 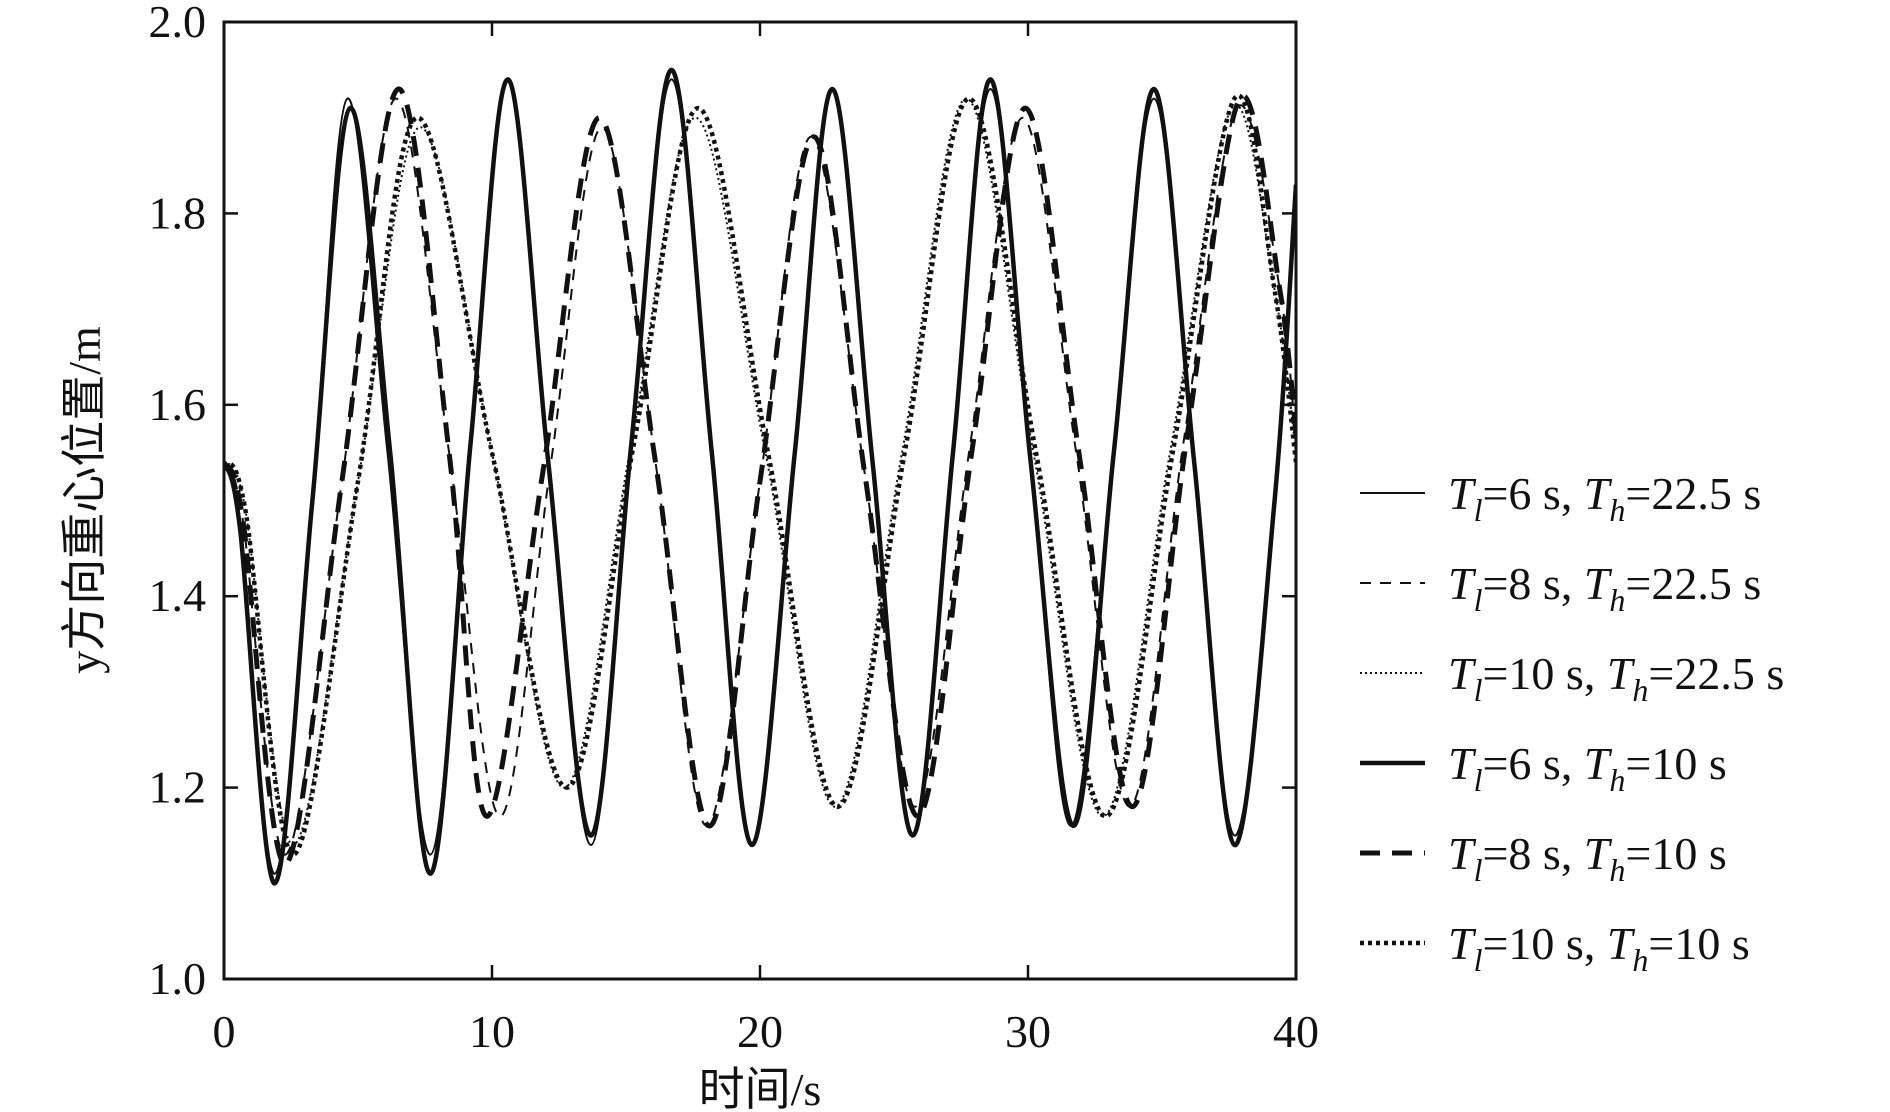 I want to click on legend-label-5: Tl=8 s, Th=10 s, so click(x=1587, y=858).